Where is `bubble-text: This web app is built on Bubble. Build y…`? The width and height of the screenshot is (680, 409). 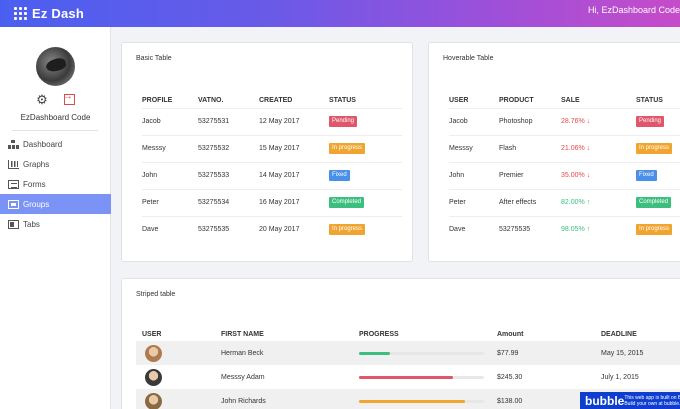 bubble-text: This web app is built on Bubble. Build y… is located at coordinates (652, 401).